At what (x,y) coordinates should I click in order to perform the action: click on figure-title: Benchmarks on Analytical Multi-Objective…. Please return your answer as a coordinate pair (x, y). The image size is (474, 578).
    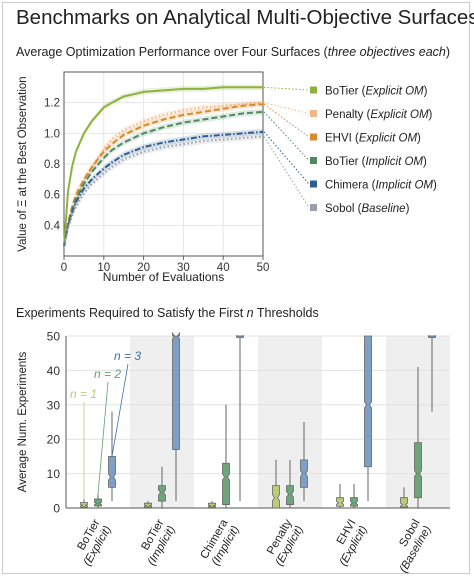
    Looking at the image, I should click on (245, 17).